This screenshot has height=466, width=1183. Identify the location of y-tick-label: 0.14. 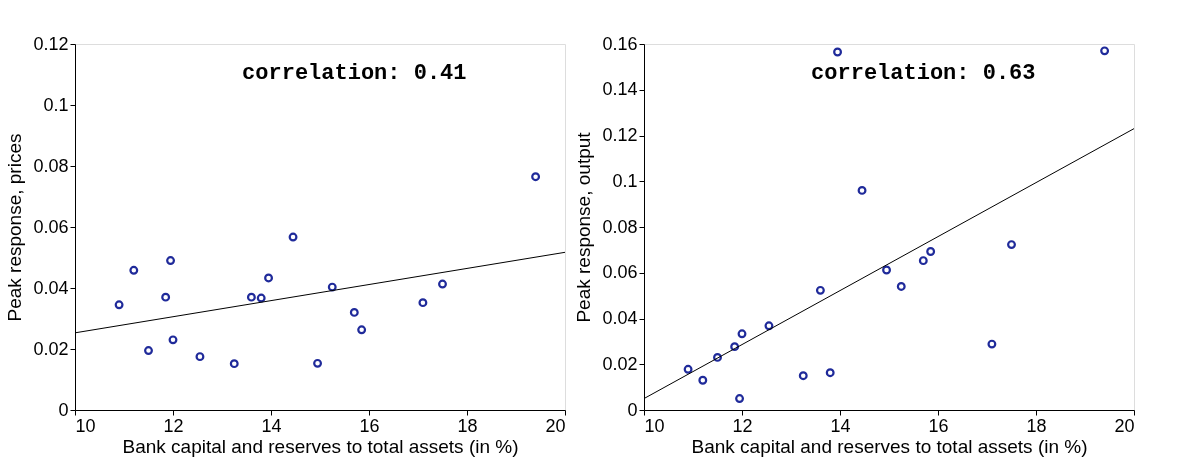
(620, 89).